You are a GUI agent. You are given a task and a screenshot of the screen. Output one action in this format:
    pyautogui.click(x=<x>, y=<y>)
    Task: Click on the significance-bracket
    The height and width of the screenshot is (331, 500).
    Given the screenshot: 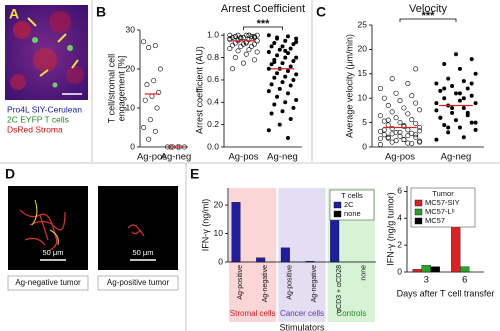 What is the action you would take?
    pyautogui.click(x=263, y=28)
    